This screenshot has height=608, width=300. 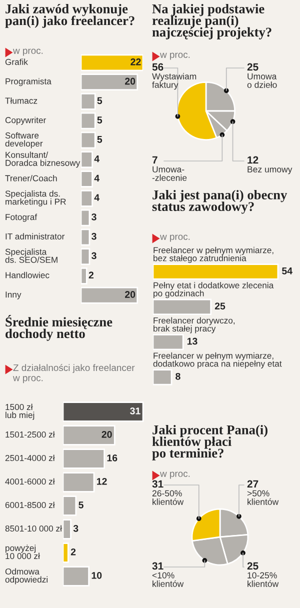 What do you see at coordinates (210, 442) in the screenshot?
I see `chart-title: Jaki procent Pana(i) klientów płaci po terminie?` at bounding box center [210, 442].